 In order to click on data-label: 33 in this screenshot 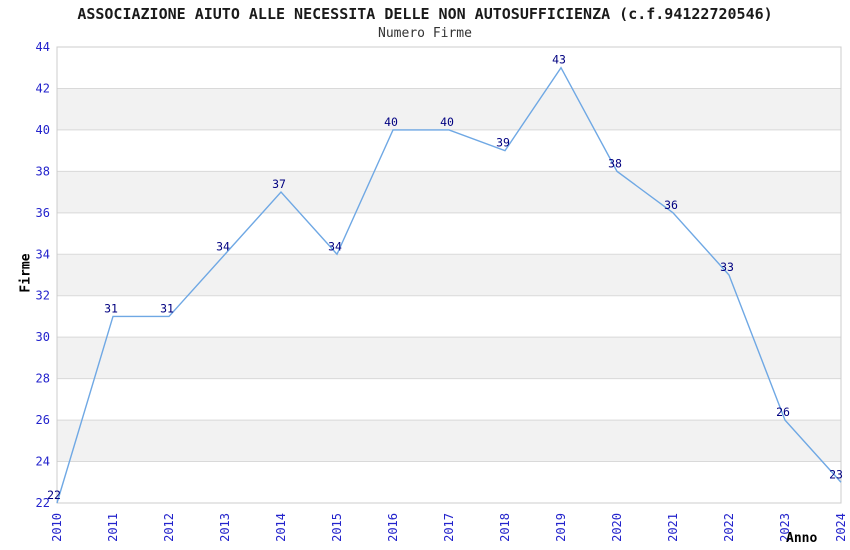, I will do `click(727, 267)`.